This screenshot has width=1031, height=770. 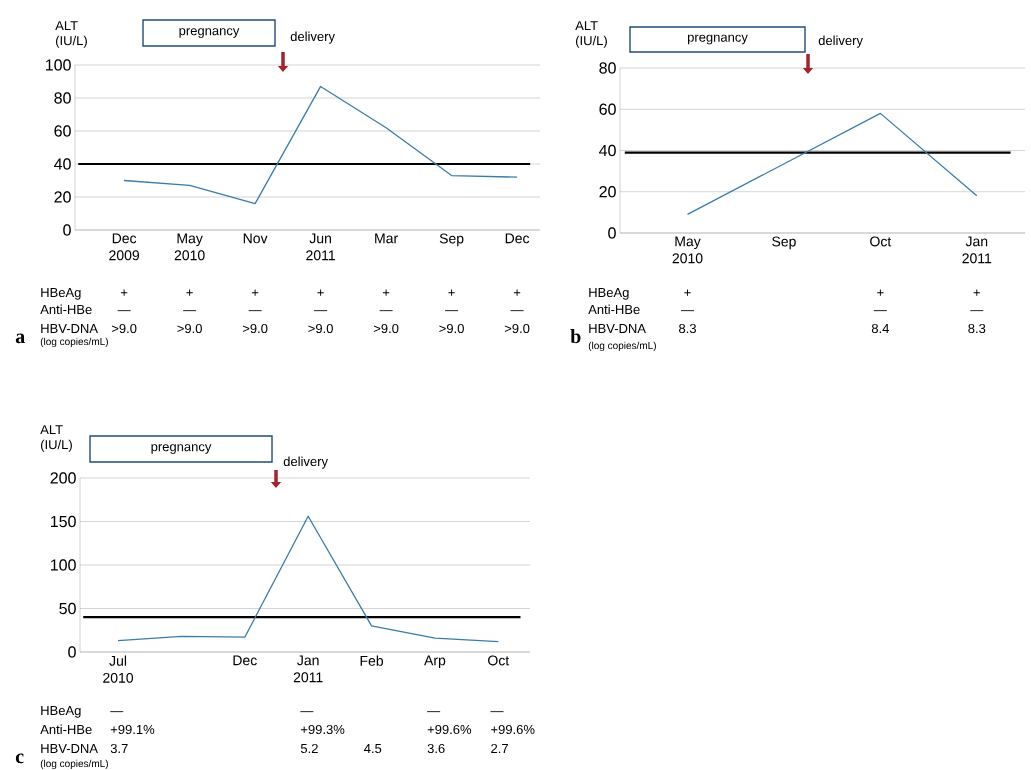 What do you see at coordinates (20, 338) in the screenshot?
I see `text: a` at bounding box center [20, 338].